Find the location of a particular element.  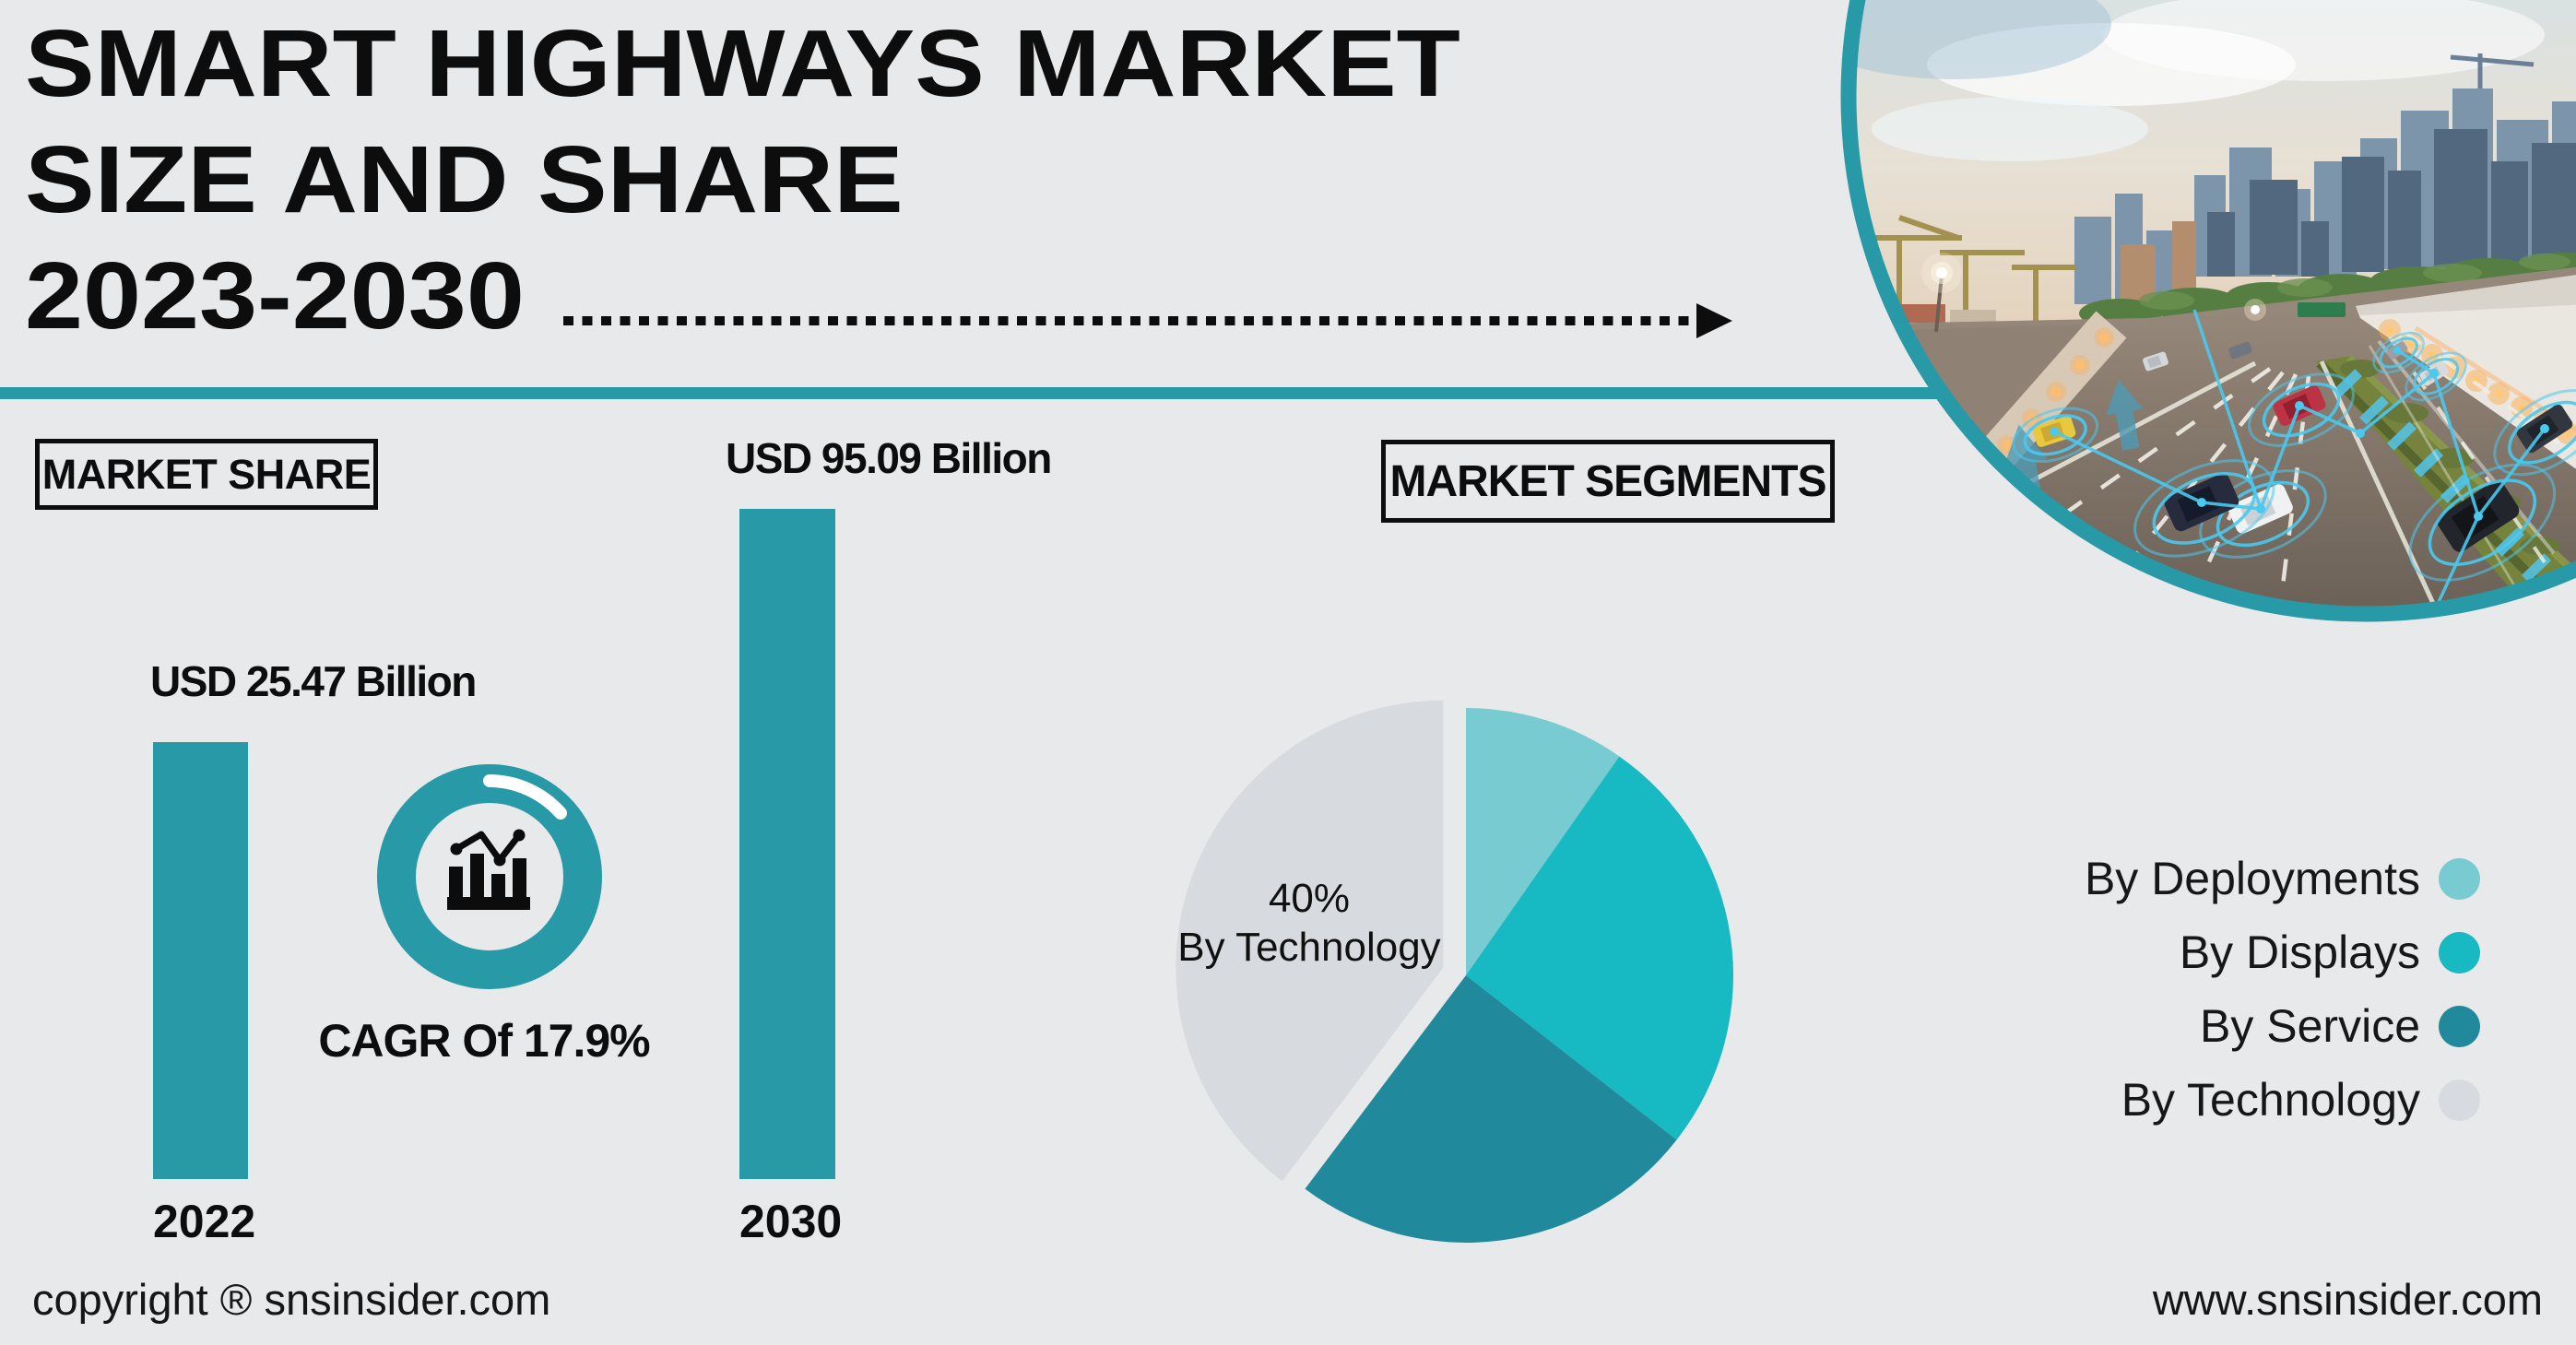

legend-dot-by-service is located at coordinates (2459, 1026).